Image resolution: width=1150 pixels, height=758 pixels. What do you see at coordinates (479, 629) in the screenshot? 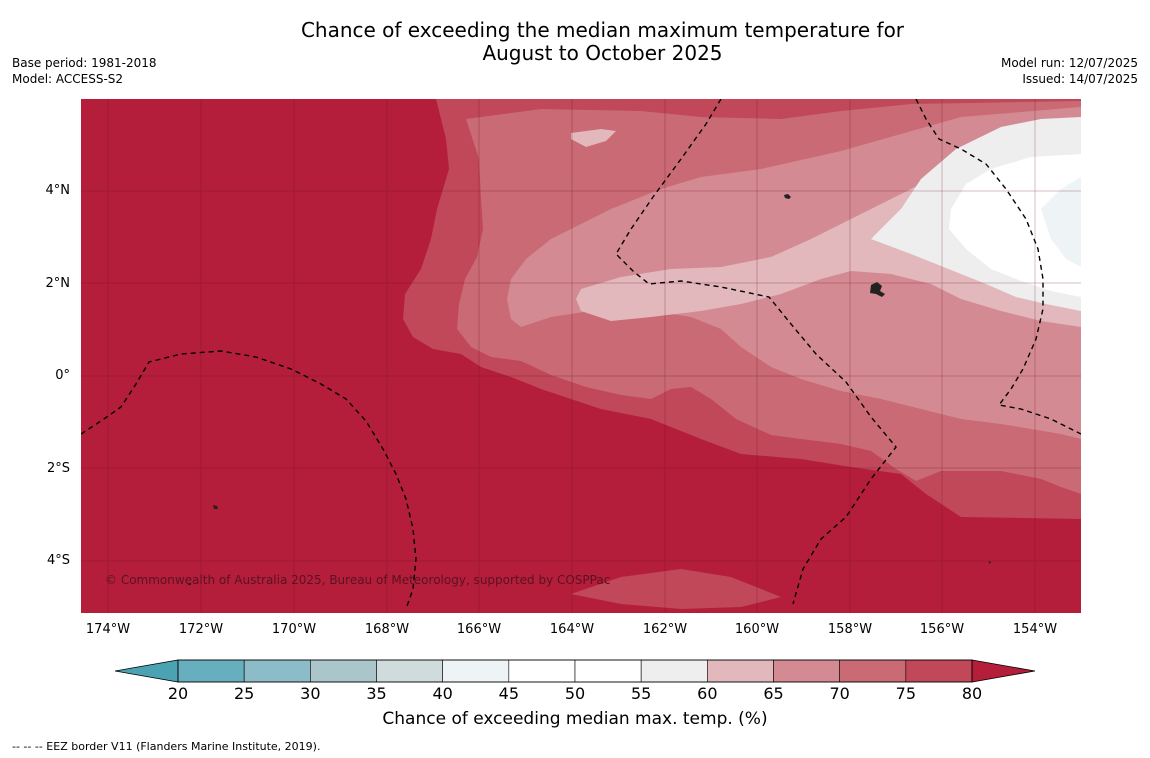
I see `lon-label-166w: 166°W` at bounding box center [479, 629].